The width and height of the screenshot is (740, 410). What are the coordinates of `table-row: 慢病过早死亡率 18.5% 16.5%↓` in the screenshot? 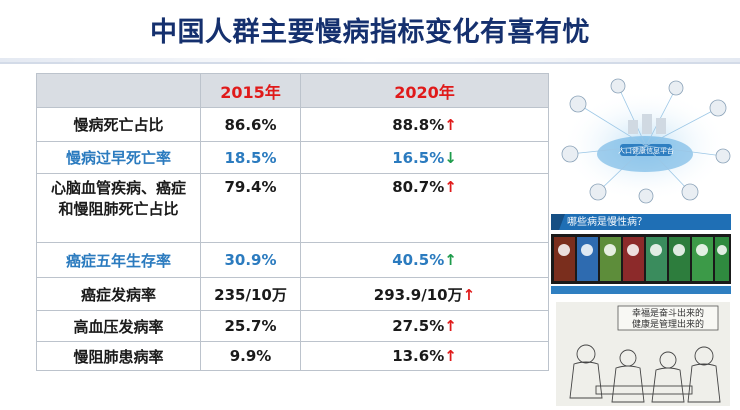 It's located at (292, 157).